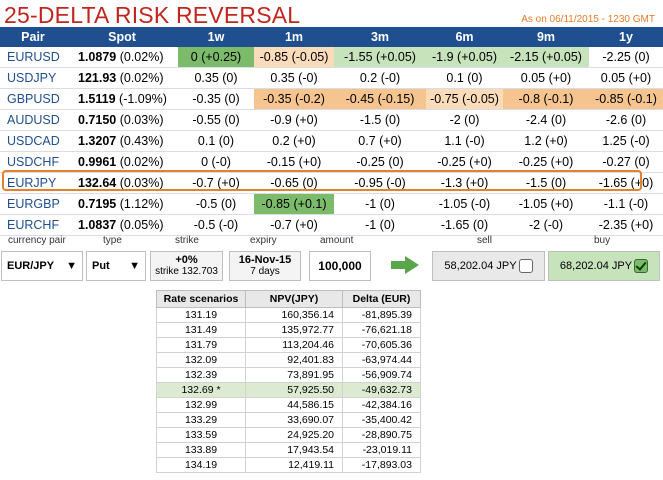 The width and height of the screenshot is (663, 480). Describe the element at coordinates (33, 204) in the screenshot. I see `pair-cell: EURGBP` at that location.